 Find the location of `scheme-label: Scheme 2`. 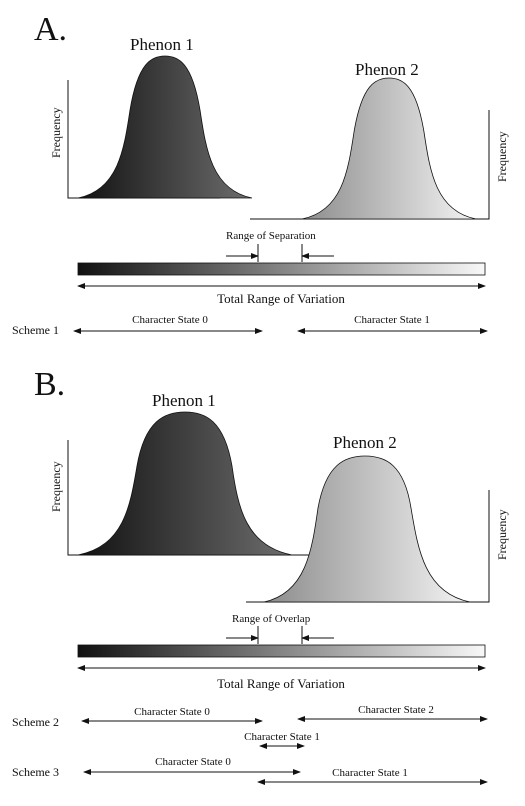

scheme-label: Scheme 2 is located at coordinates (35, 722).